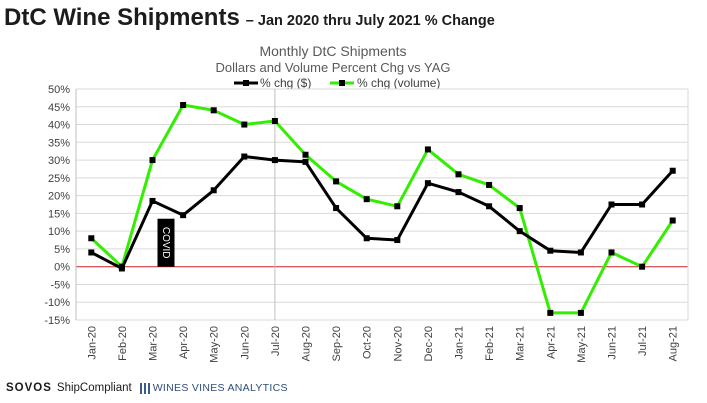 The image size is (707, 403). Describe the element at coordinates (220, 388) in the screenshot. I see `wines-vines-analytics-label: WINES VINES ANALYTICS` at that location.